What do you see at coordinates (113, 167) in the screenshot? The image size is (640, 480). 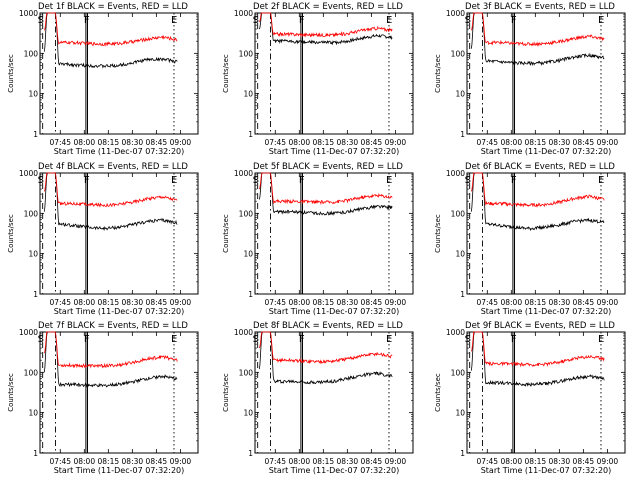 I see `panel-title: Det 4f BLACK = Events, RED = LLD` at bounding box center [113, 167].